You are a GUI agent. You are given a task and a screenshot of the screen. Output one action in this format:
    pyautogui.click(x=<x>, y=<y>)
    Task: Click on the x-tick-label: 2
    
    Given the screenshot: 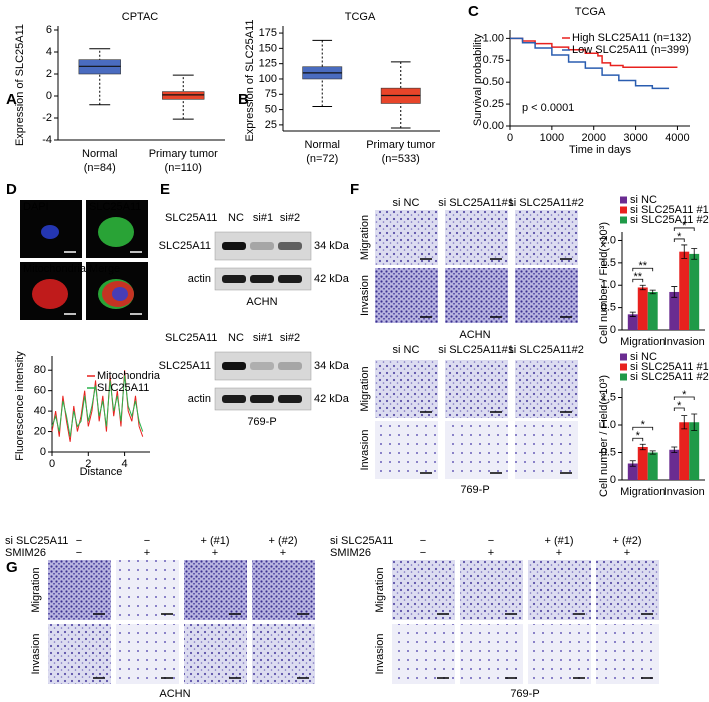 What is the action you would take?
    pyautogui.click(x=88, y=464)
    